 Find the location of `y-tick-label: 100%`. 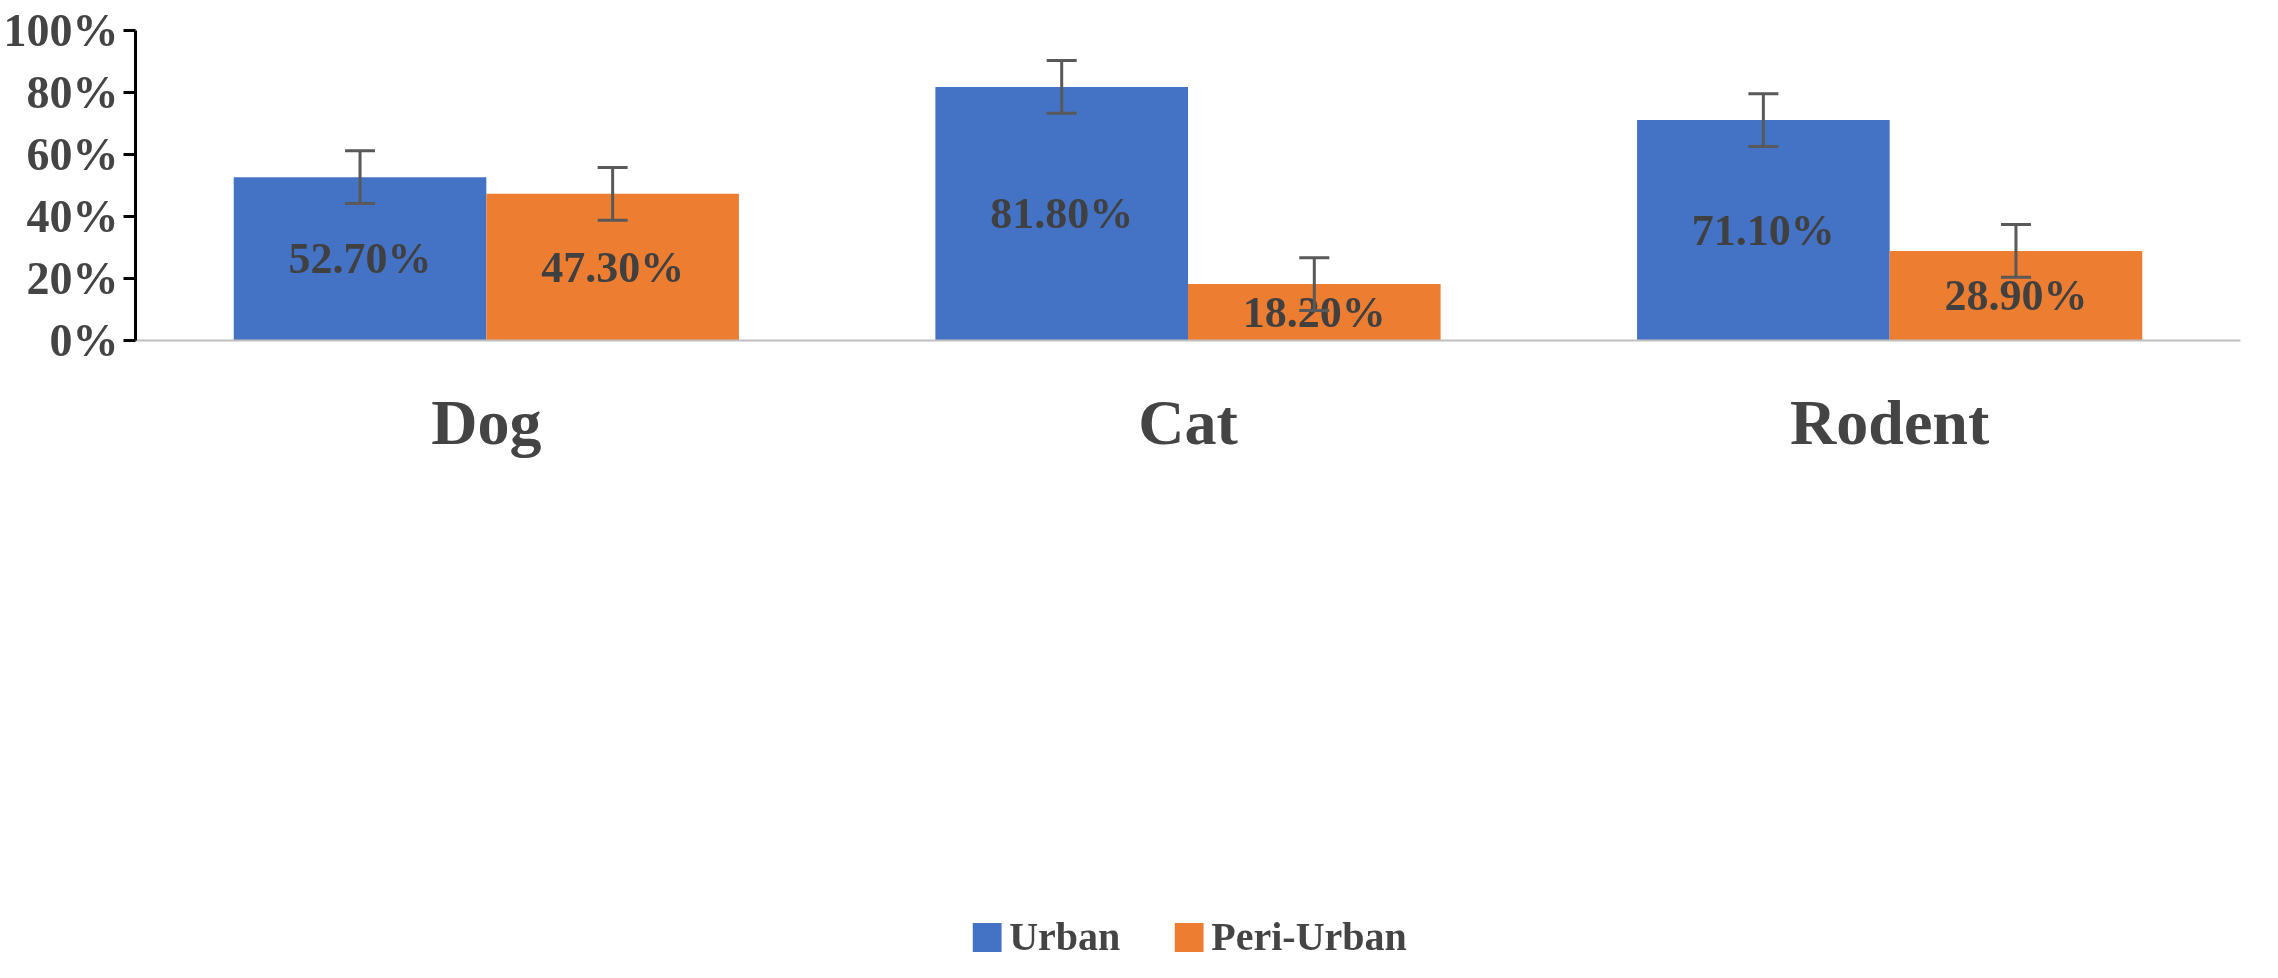

y-tick-label: 100% is located at coordinates (61, 30).